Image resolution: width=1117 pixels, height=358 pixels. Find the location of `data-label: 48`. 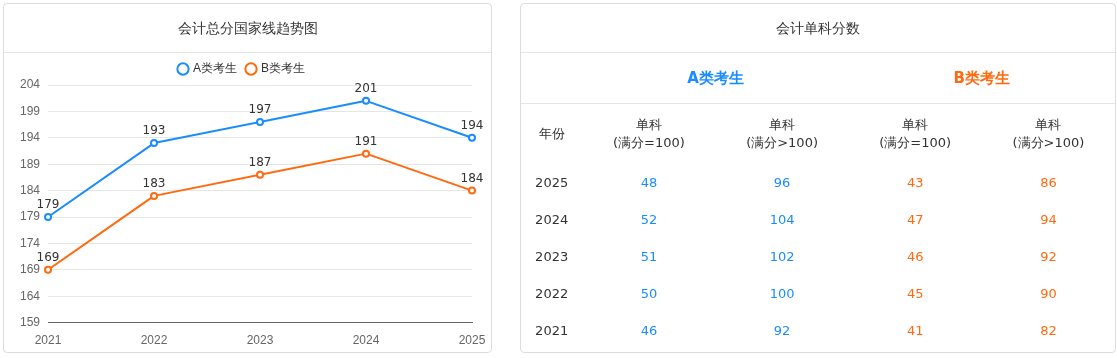

data-label: 48 is located at coordinates (649, 182).